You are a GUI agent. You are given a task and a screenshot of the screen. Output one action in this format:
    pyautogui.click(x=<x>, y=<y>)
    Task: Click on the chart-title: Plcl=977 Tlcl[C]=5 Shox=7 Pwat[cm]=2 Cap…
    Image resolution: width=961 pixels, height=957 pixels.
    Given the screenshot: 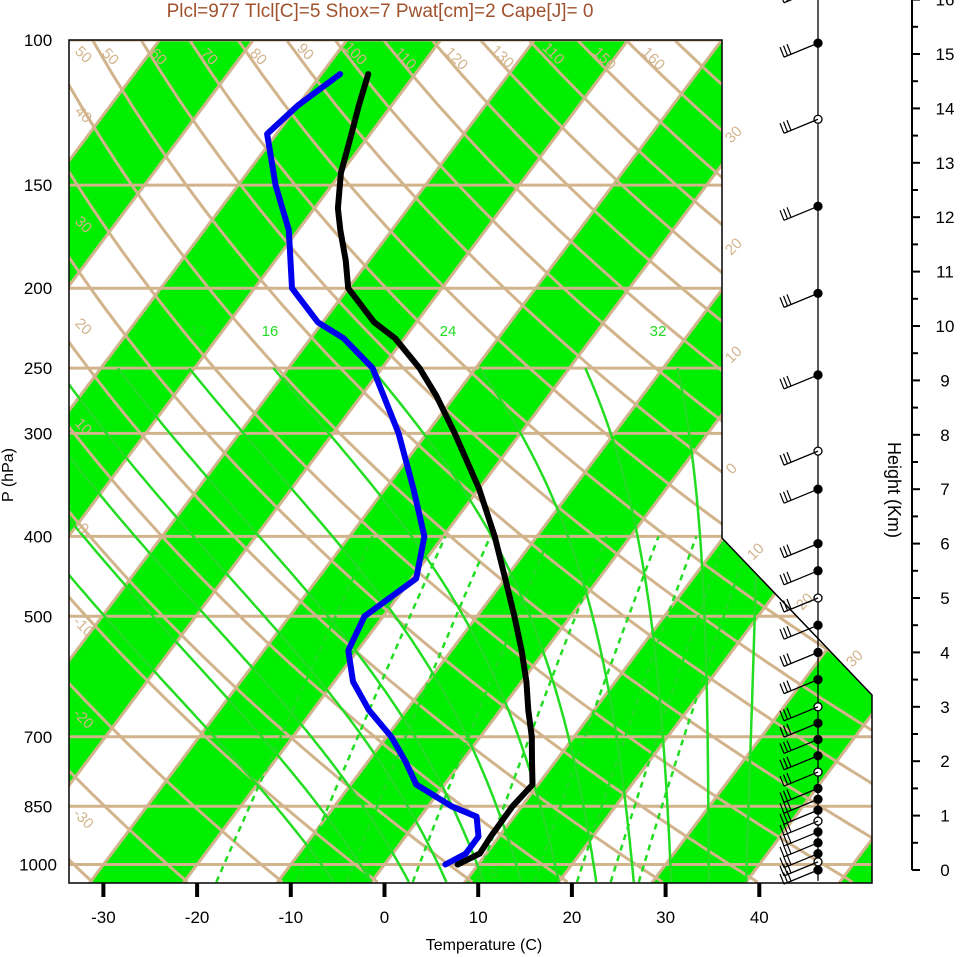 What is the action you would take?
    pyautogui.click(x=380, y=11)
    